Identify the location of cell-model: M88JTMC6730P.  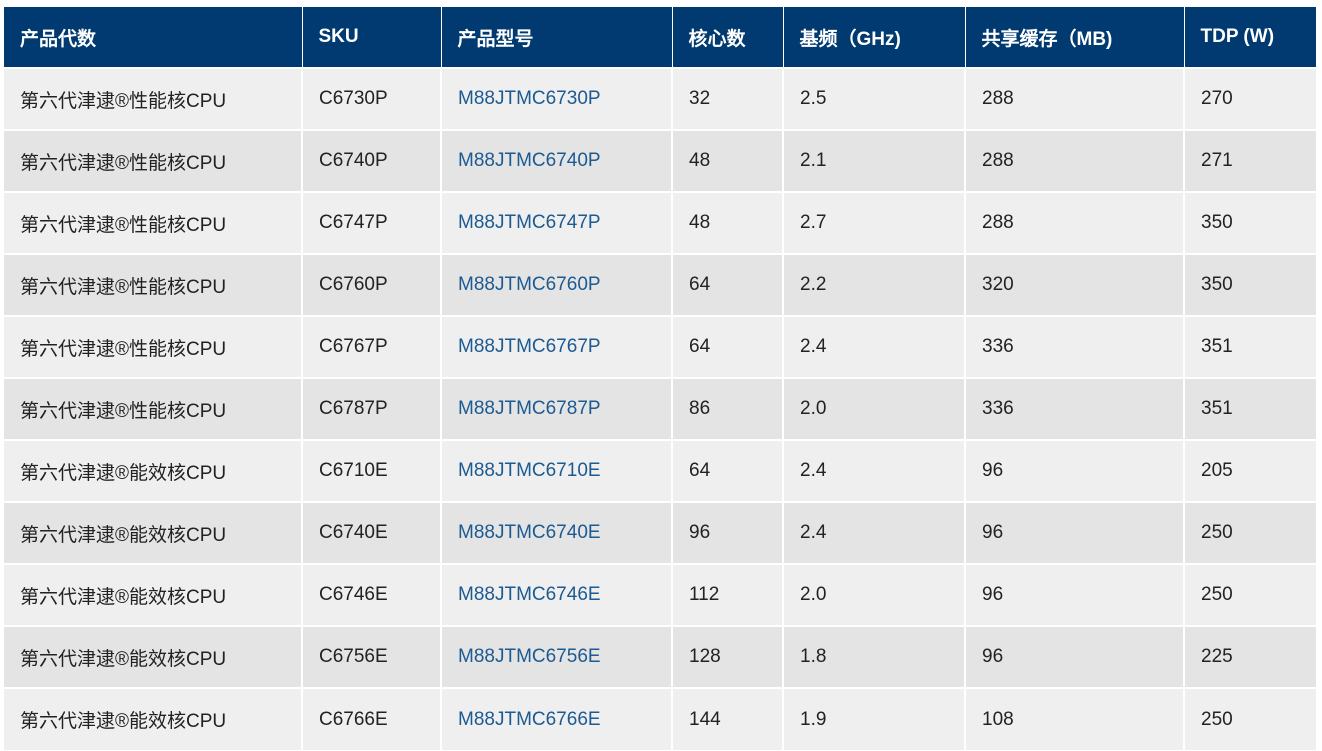
(557, 98).